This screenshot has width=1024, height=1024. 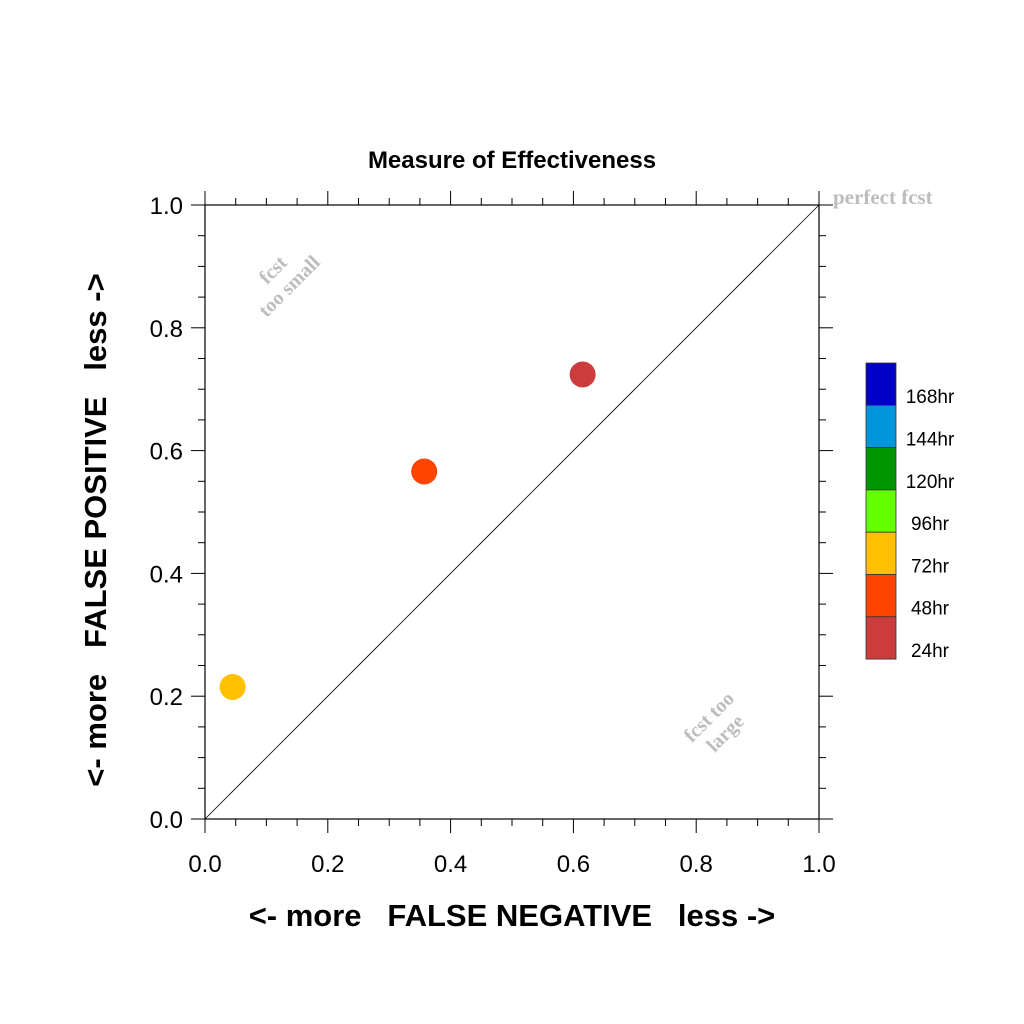 I want to click on fcst-too-large-label: fcst too large, so click(x=714, y=722).